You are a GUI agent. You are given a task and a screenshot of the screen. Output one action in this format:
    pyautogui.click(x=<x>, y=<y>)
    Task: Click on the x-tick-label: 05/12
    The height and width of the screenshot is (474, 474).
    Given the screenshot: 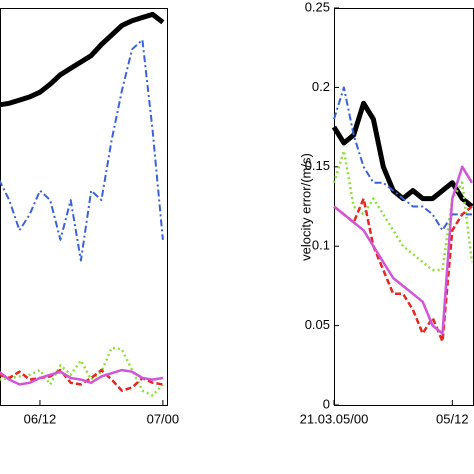 What is the action you would take?
    pyautogui.click(x=452, y=418)
    